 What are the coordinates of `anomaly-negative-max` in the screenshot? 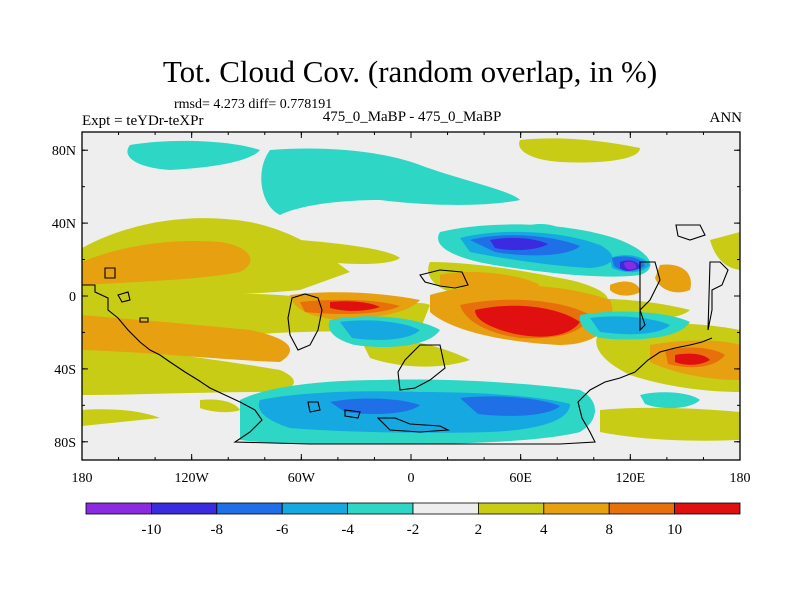 It's located at (630, 265).